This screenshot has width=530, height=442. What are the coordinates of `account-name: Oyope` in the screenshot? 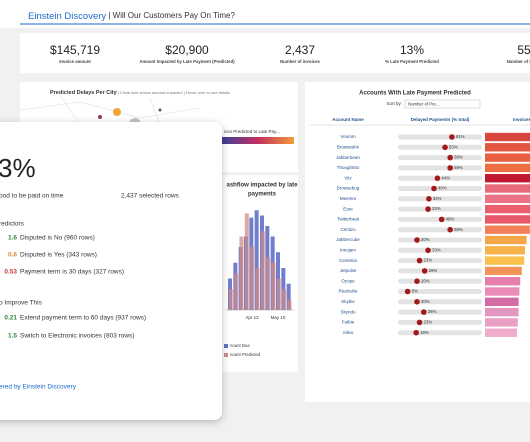 It's located at (348, 280).